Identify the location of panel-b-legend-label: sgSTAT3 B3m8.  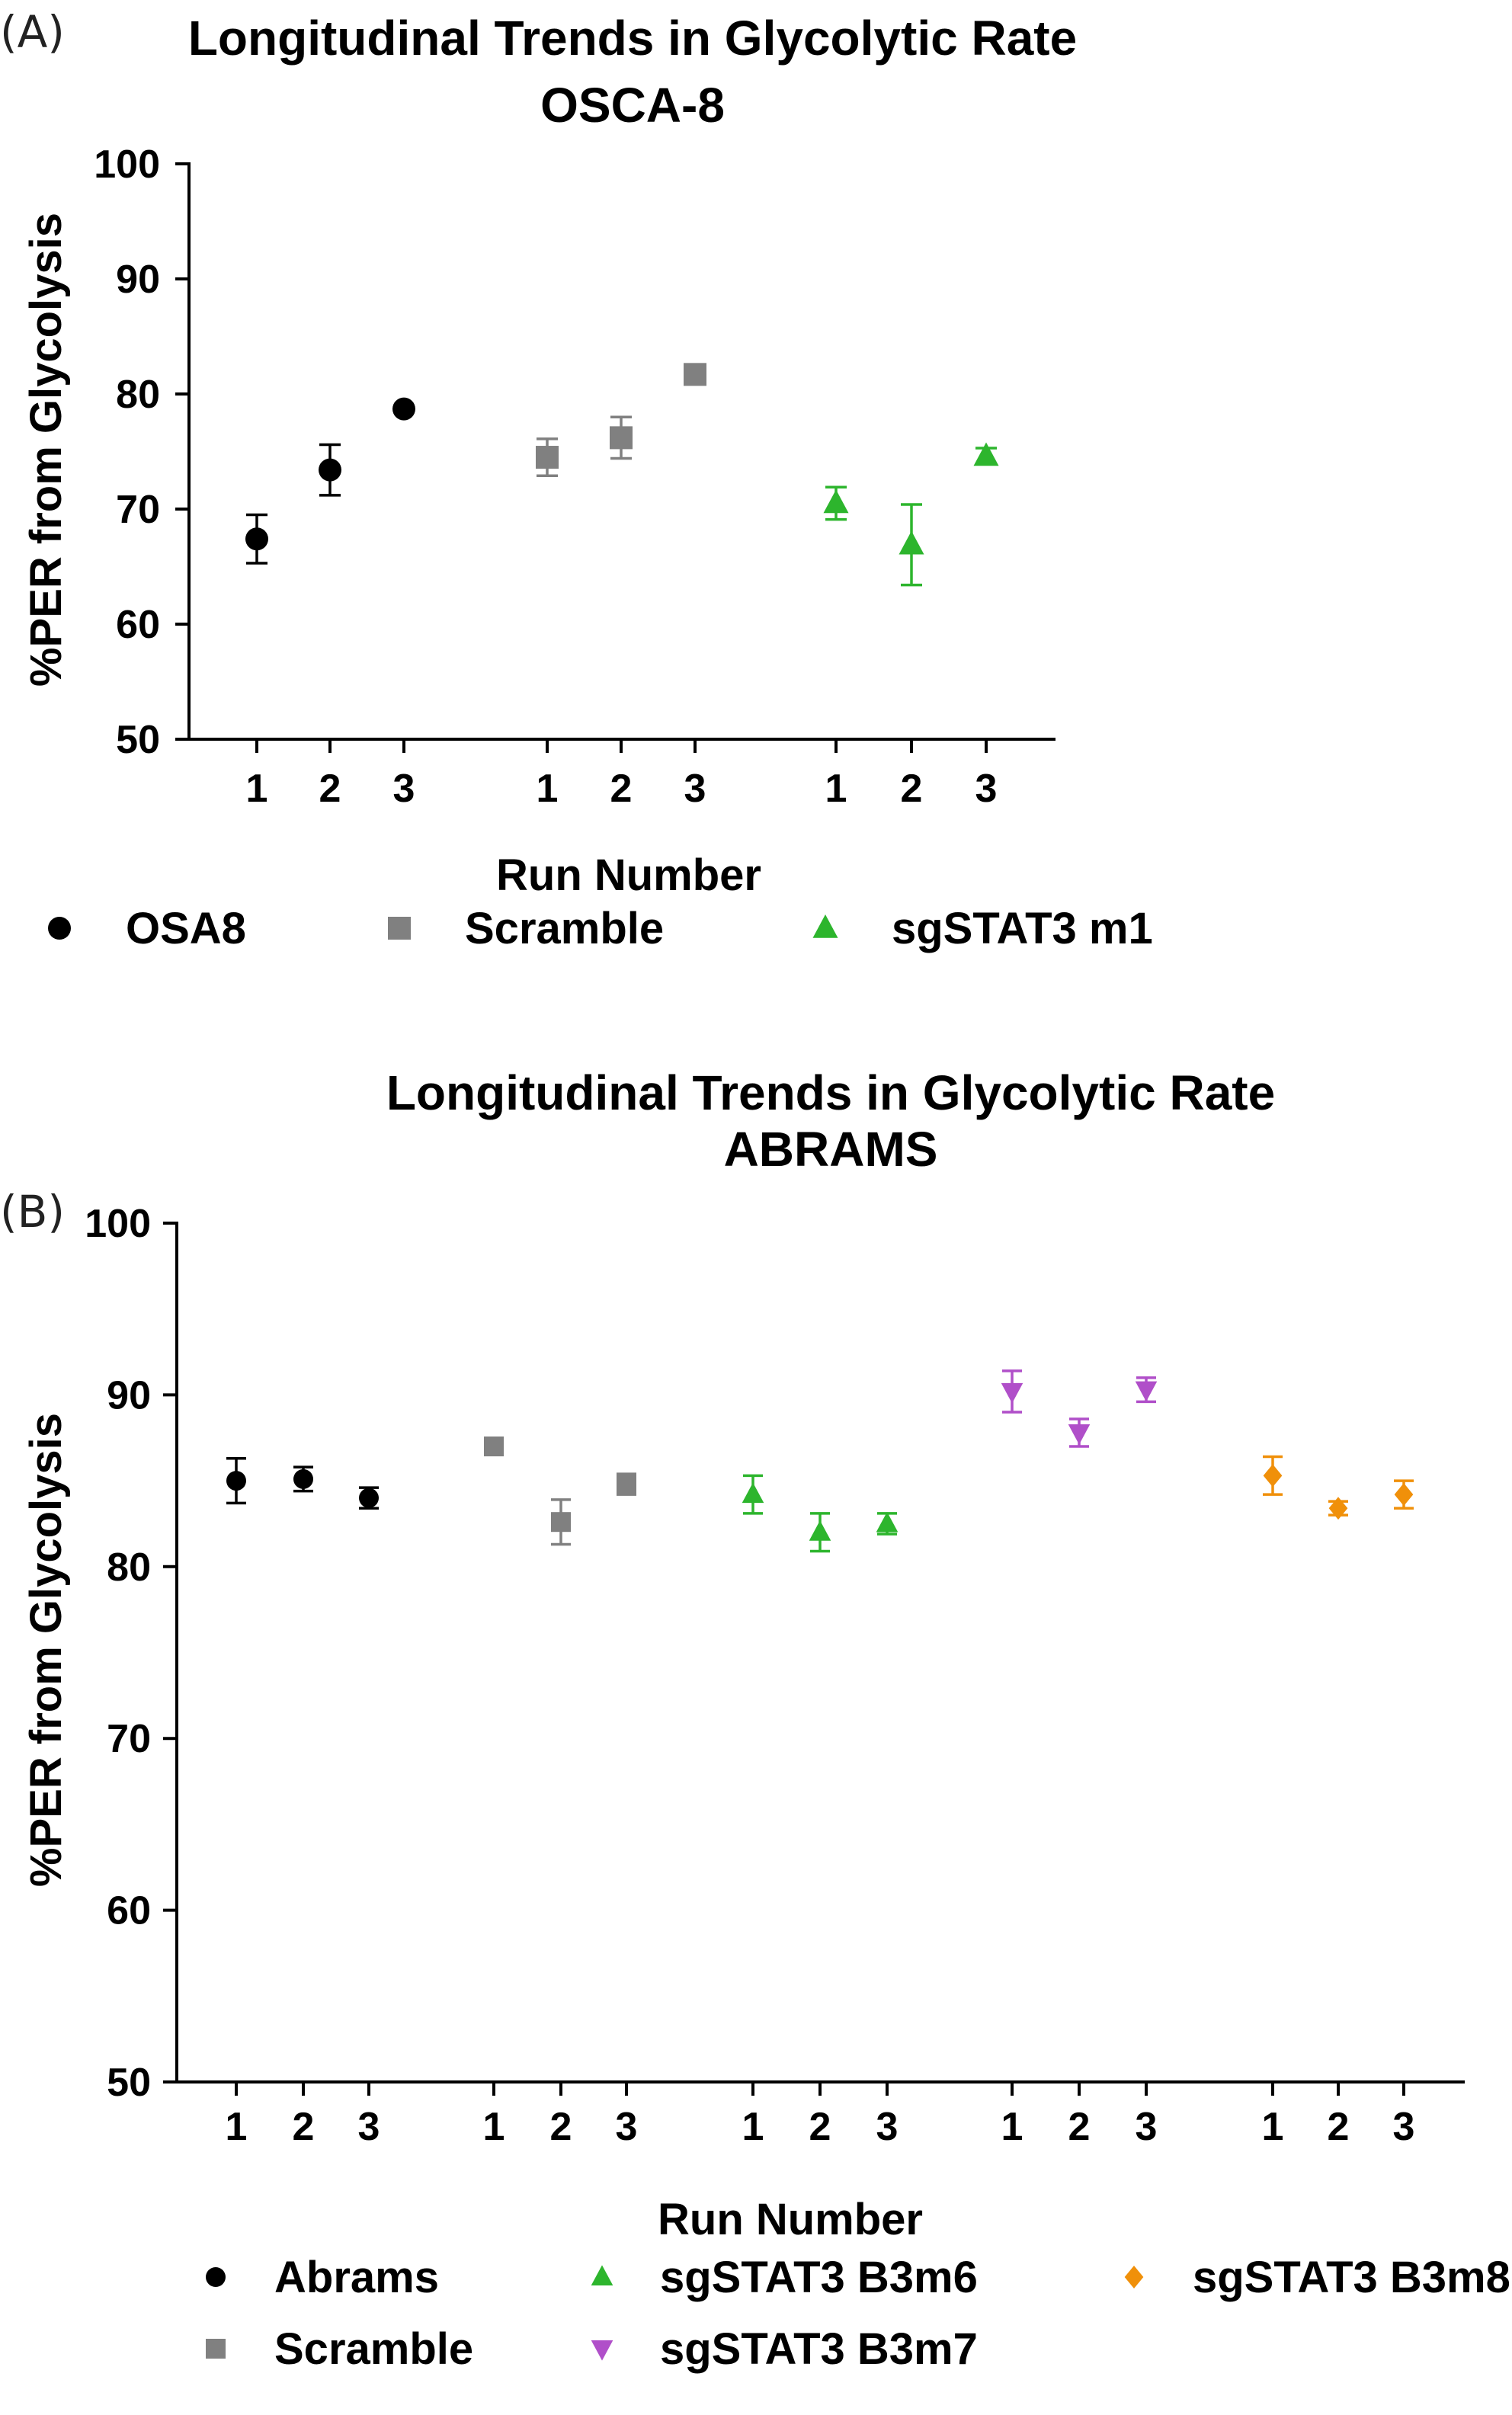
(1351, 2277).